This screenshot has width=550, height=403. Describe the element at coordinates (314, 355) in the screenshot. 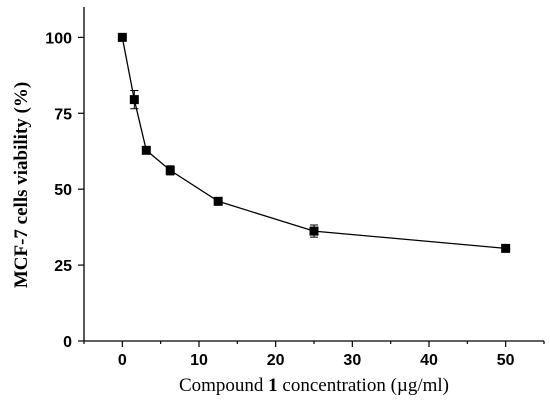

I see `x-ticks: 0 10 20 30 40 50` at that location.